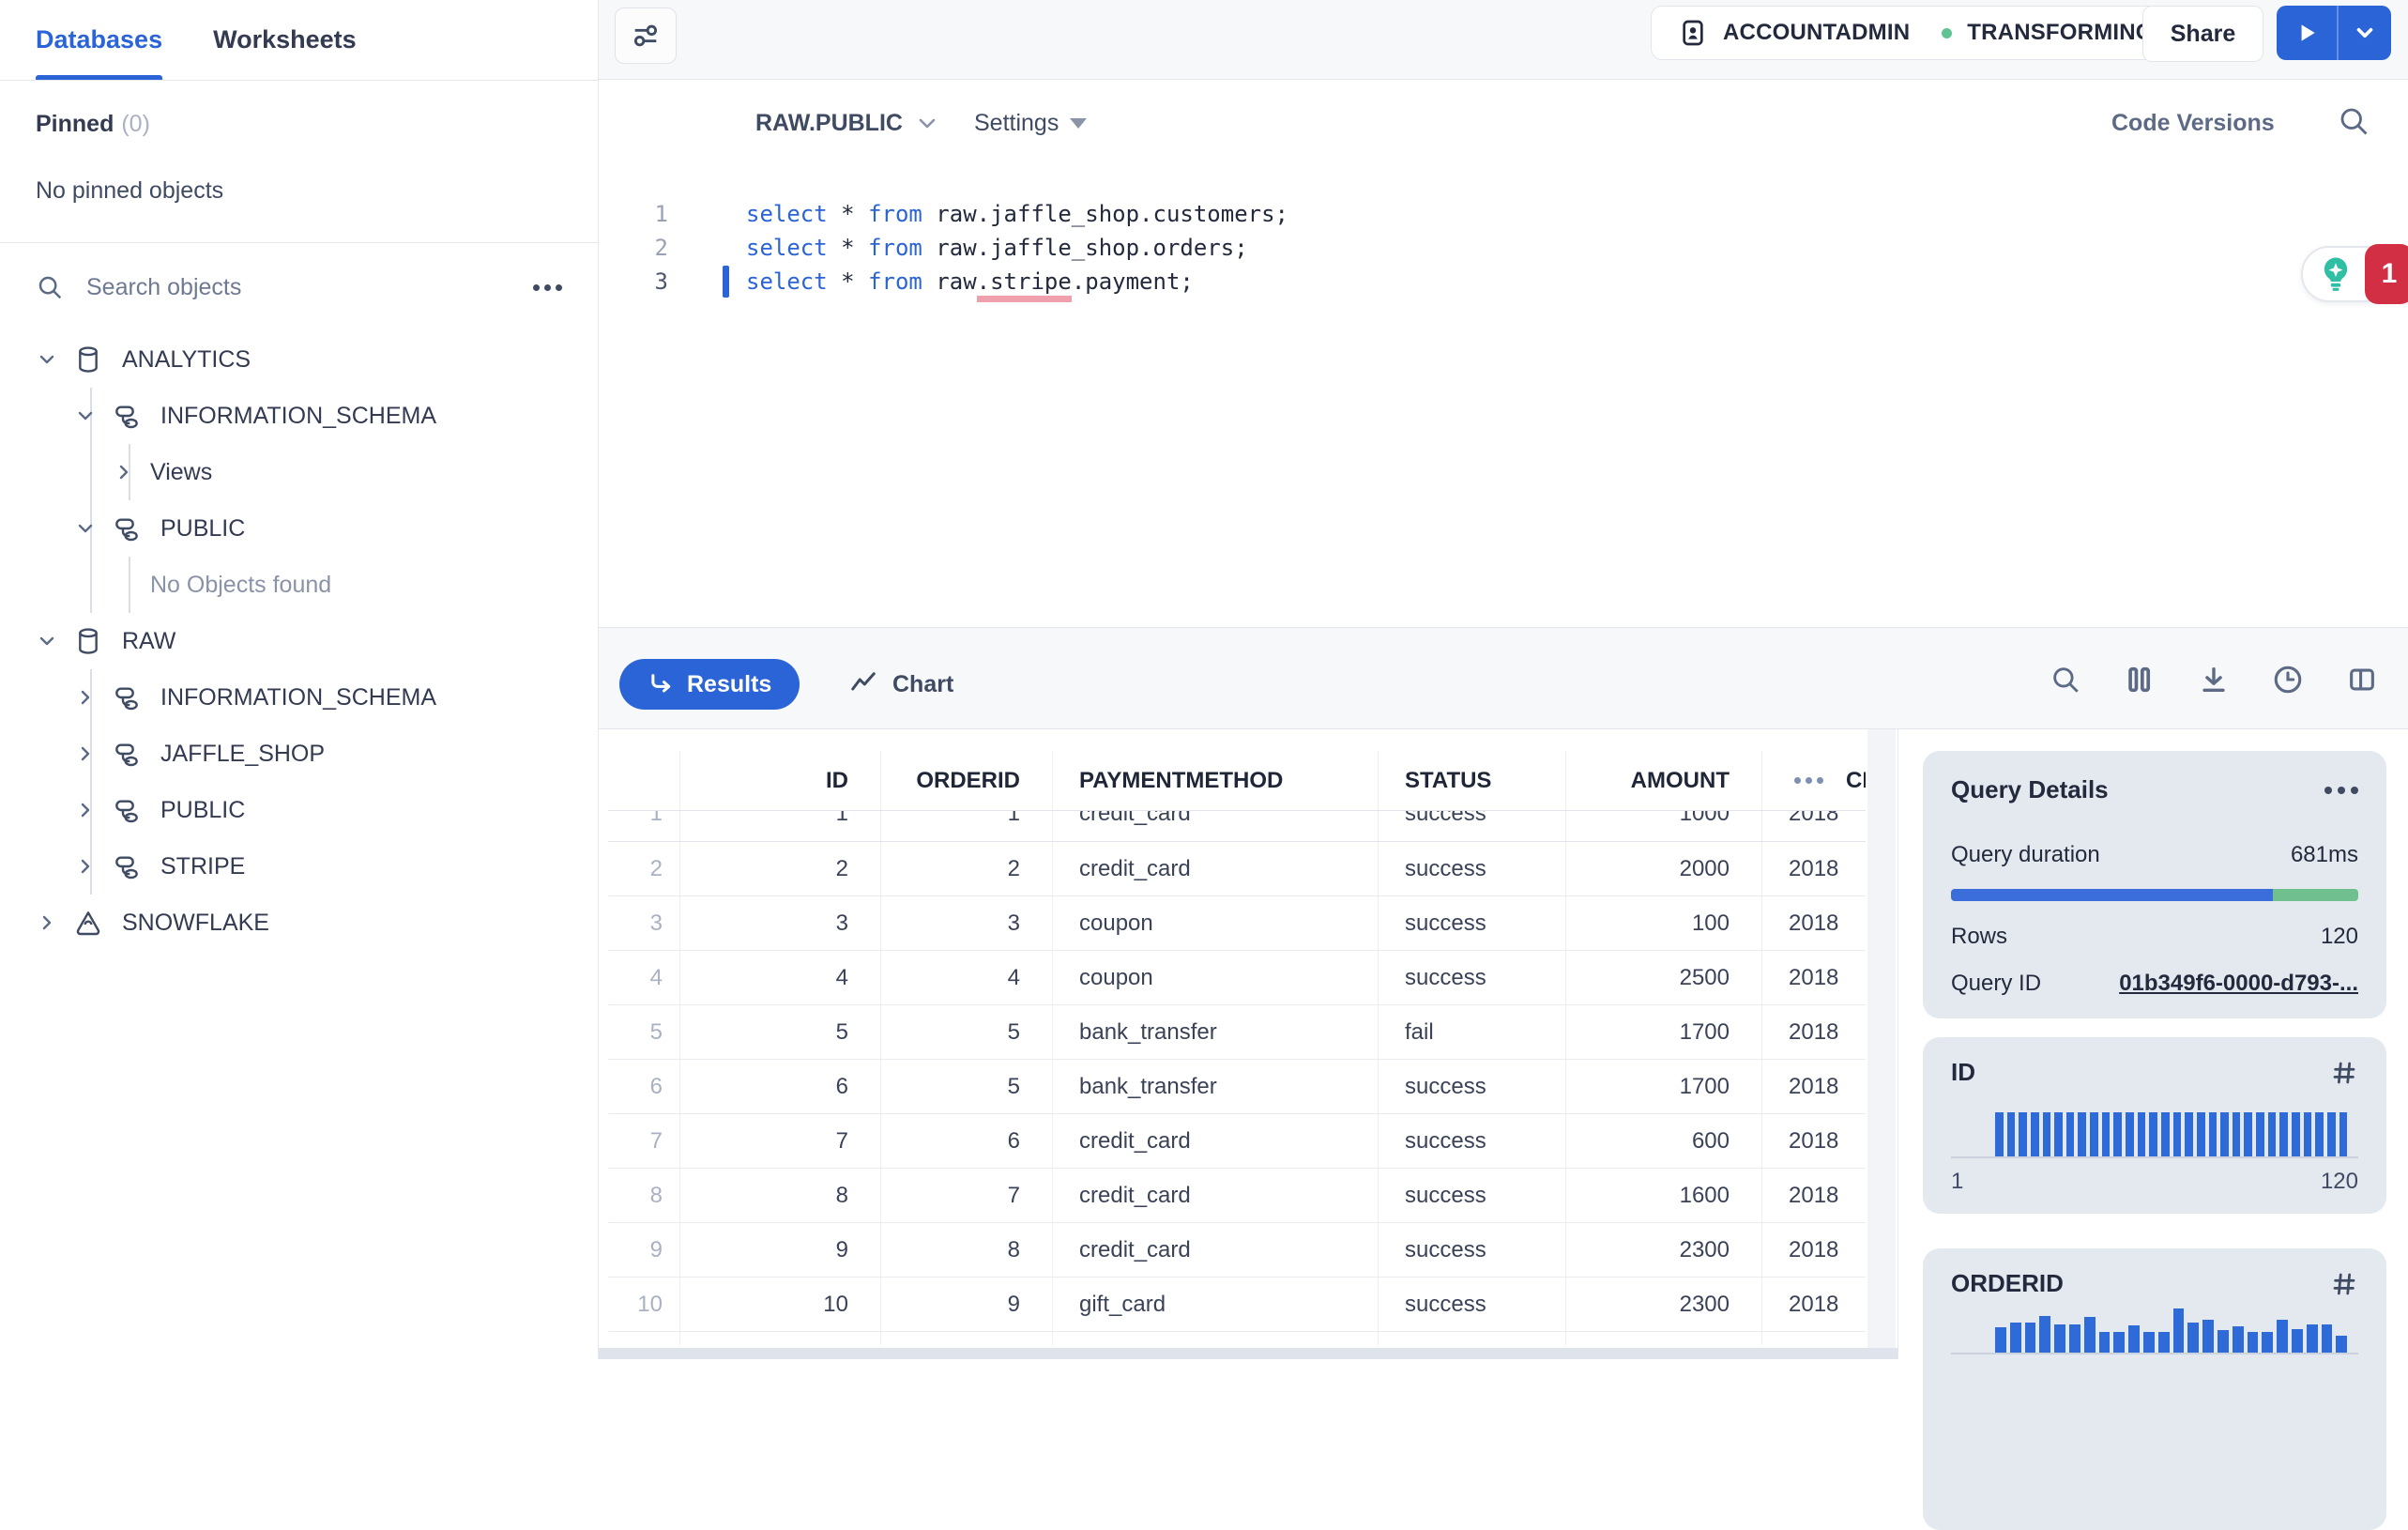 The height and width of the screenshot is (1530, 2408). I want to click on tree-item-raw: RAW, so click(299, 641).